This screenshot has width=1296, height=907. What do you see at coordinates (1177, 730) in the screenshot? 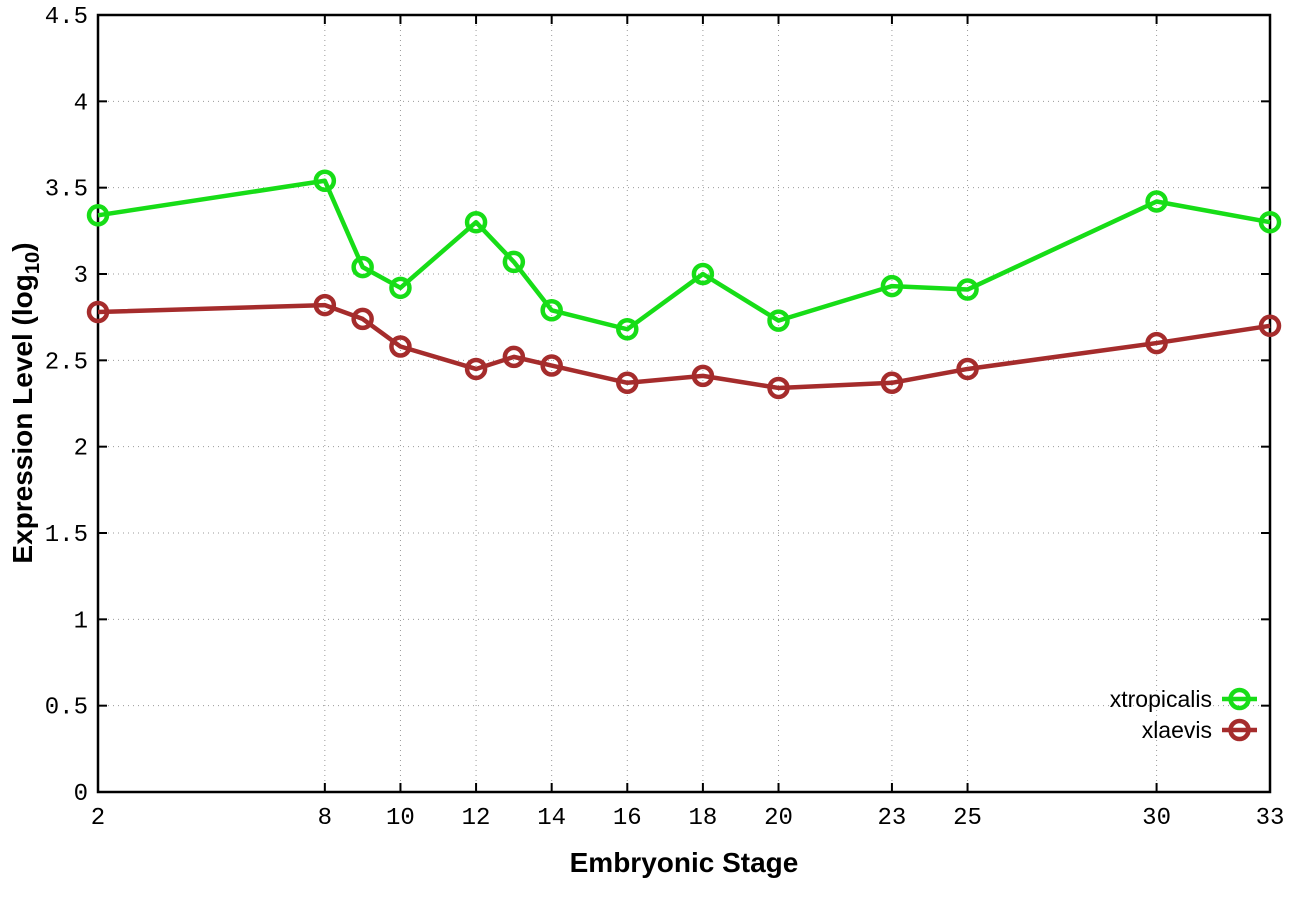
I see `legend-label-xlaevis: xlaevis` at bounding box center [1177, 730].